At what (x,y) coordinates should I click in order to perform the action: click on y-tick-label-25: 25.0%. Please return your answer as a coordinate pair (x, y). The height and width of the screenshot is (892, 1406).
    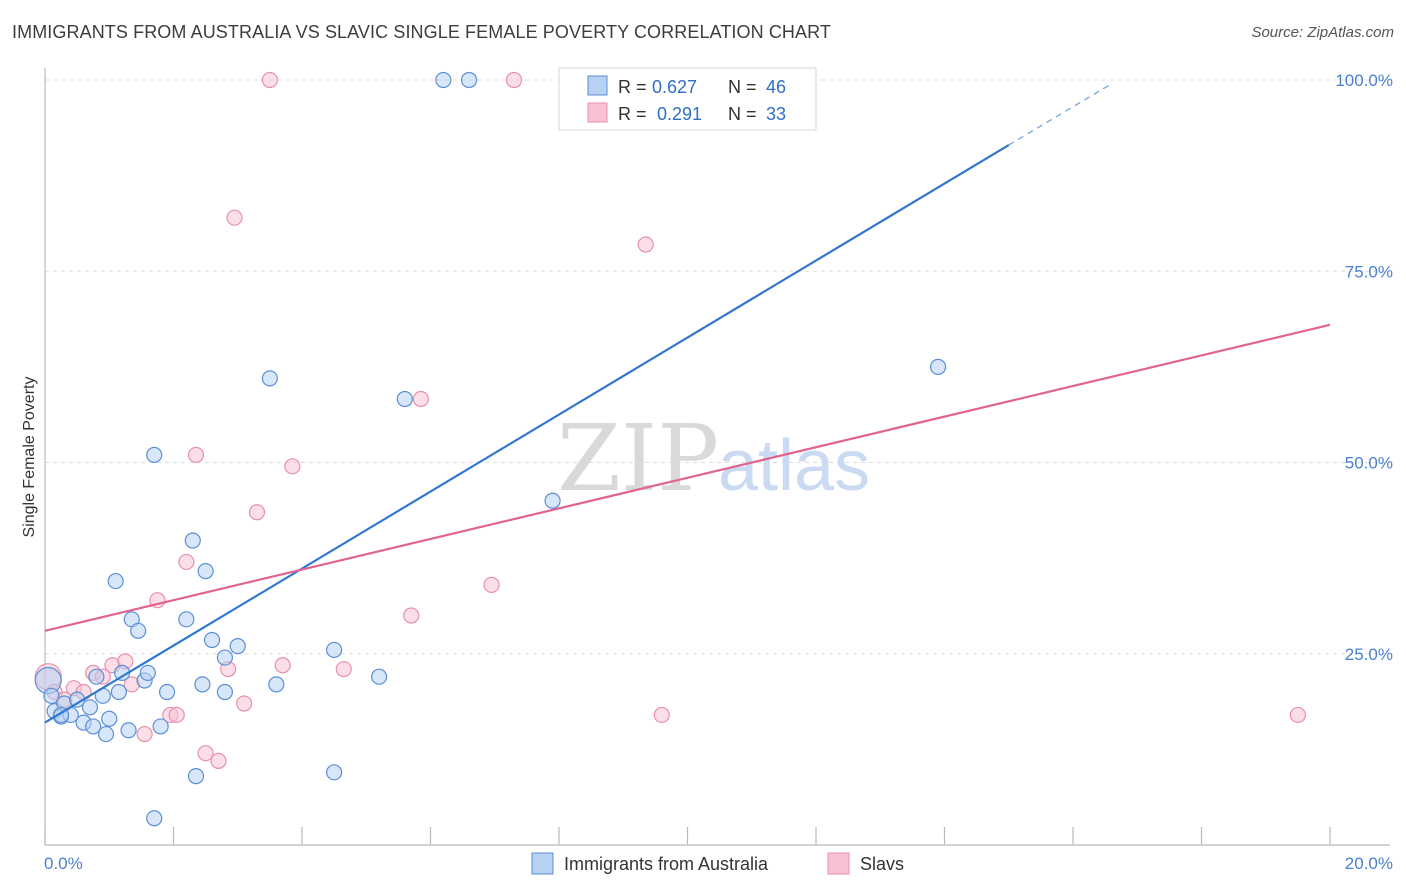
    Looking at the image, I should click on (1369, 654).